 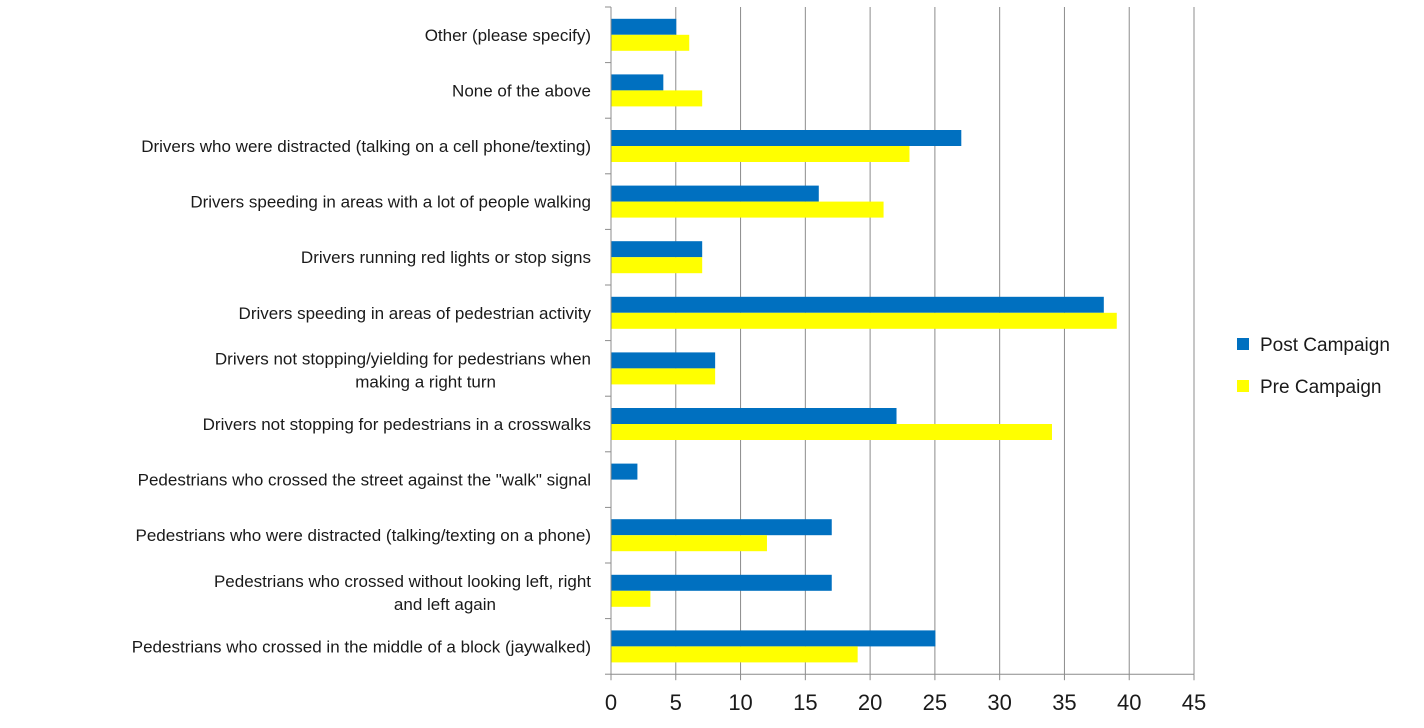 What do you see at coordinates (1243, 386) in the screenshot?
I see `legend-swatch-pre` at bounding box center [1243, 386].